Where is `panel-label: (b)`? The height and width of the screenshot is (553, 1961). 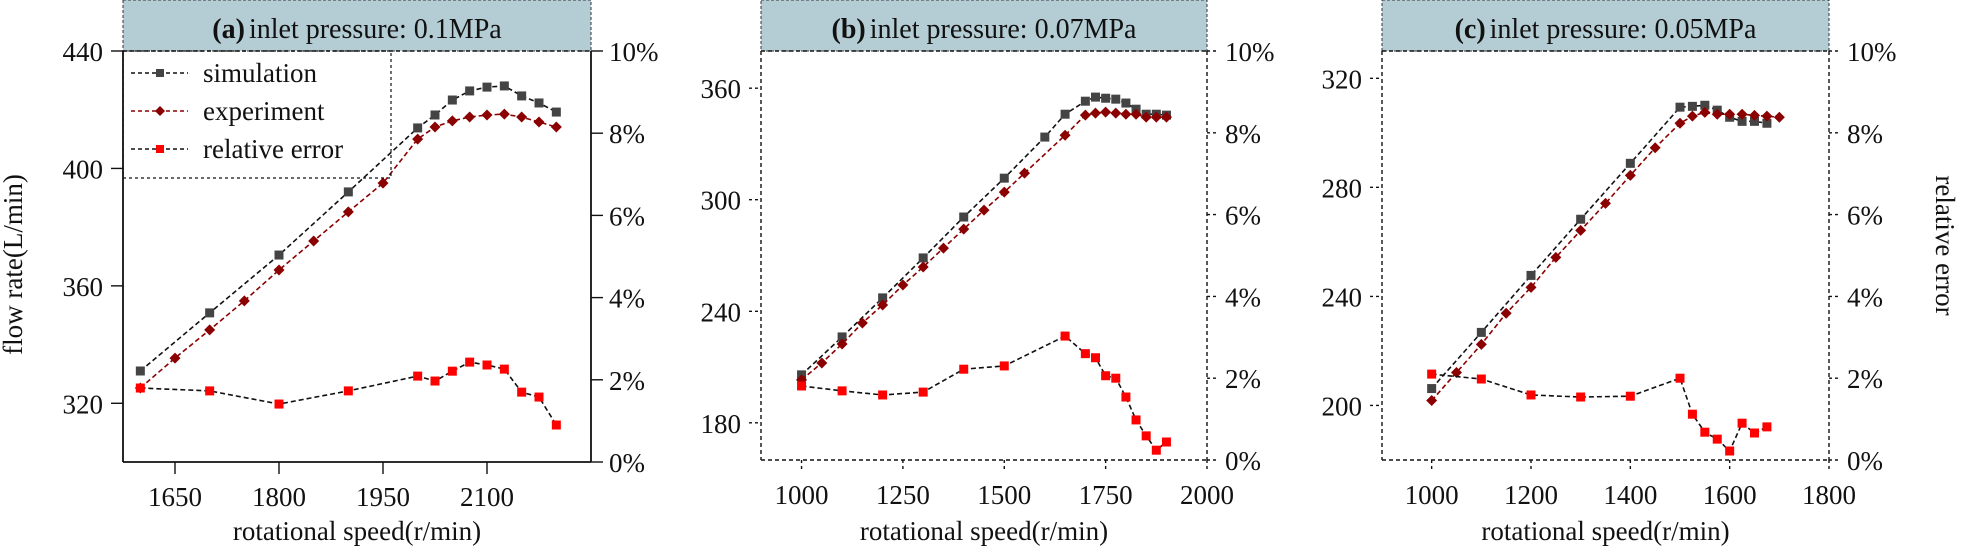 panel-label: (b) is located at coordinates (849, 29).